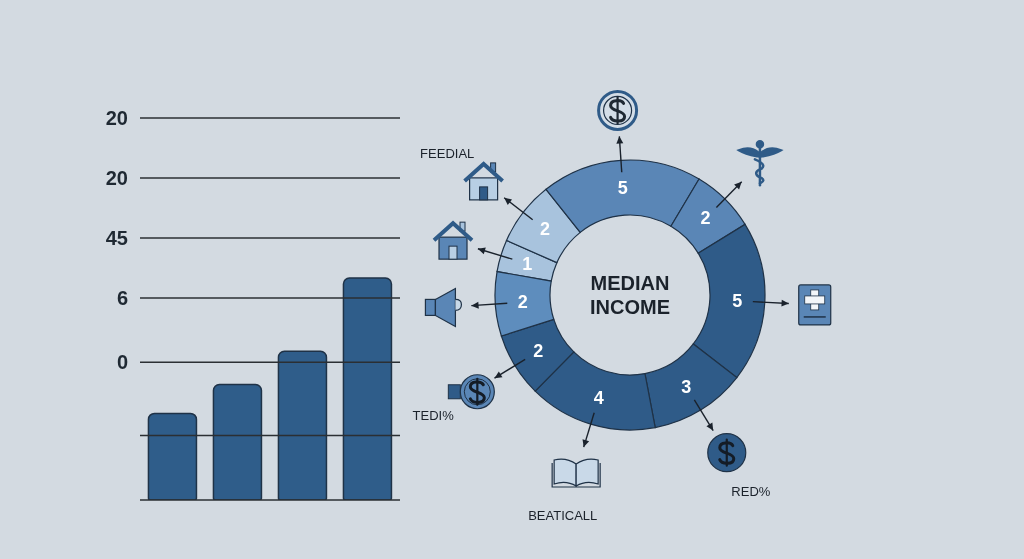 The width and height of the screenshot is (1024, 559). What do you see at coordinates (122, 362) in the screenshot?
I see `text: 0` at bounding box center [122, 362].